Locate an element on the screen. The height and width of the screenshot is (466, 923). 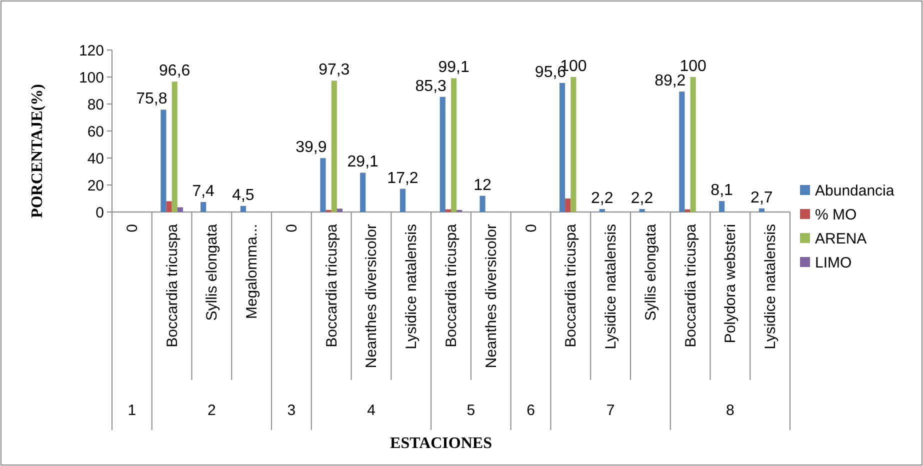
legend-label: ARENA is located at coordinates (841, 239).